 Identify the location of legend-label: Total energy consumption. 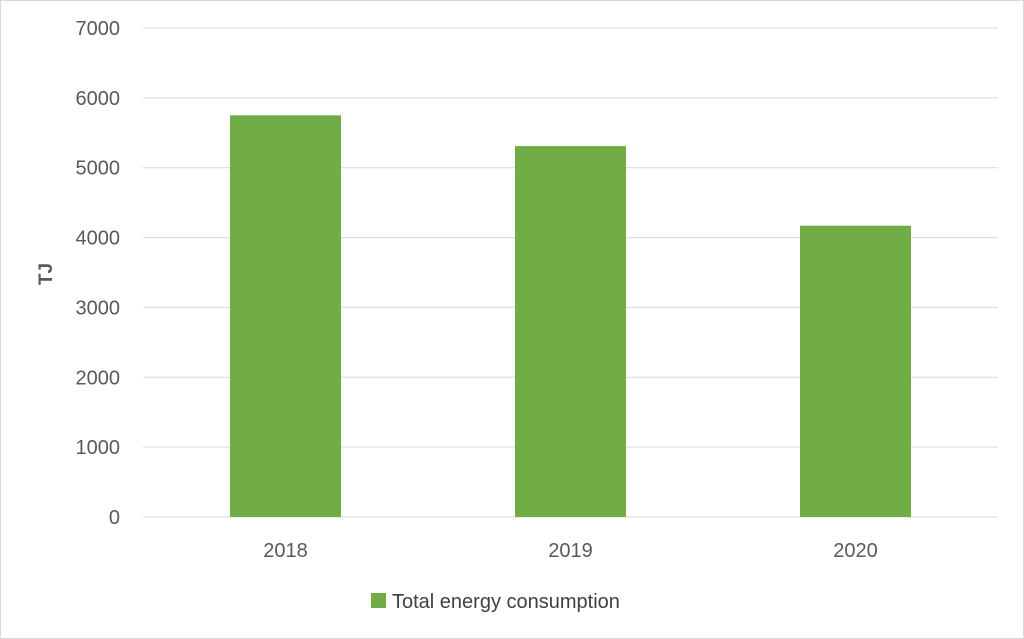
(506, 602).